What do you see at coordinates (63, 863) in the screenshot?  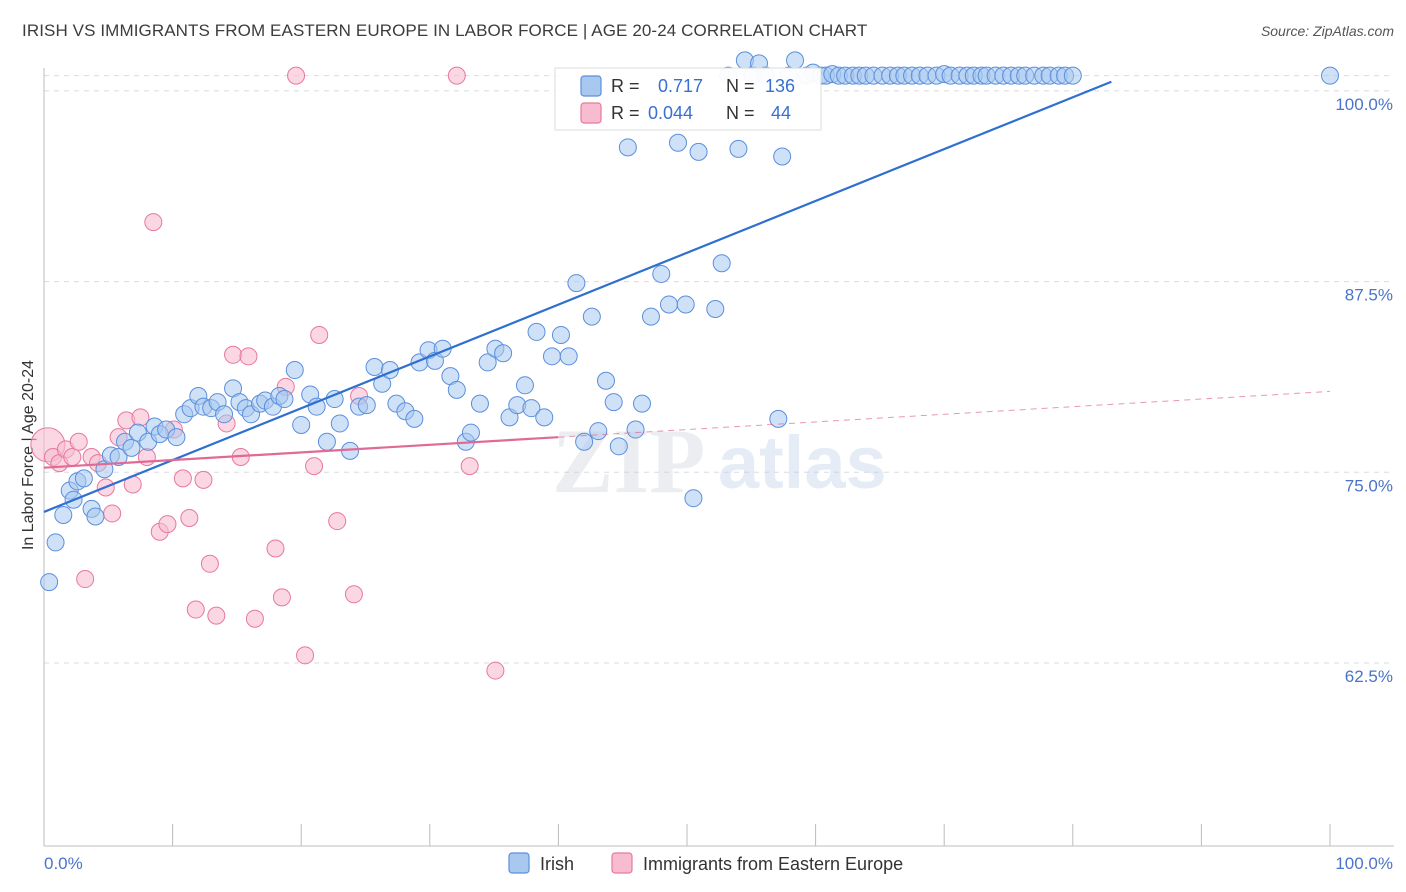 I see `x-tick-label-0: 0.0%` at bounding box center [63, 863].